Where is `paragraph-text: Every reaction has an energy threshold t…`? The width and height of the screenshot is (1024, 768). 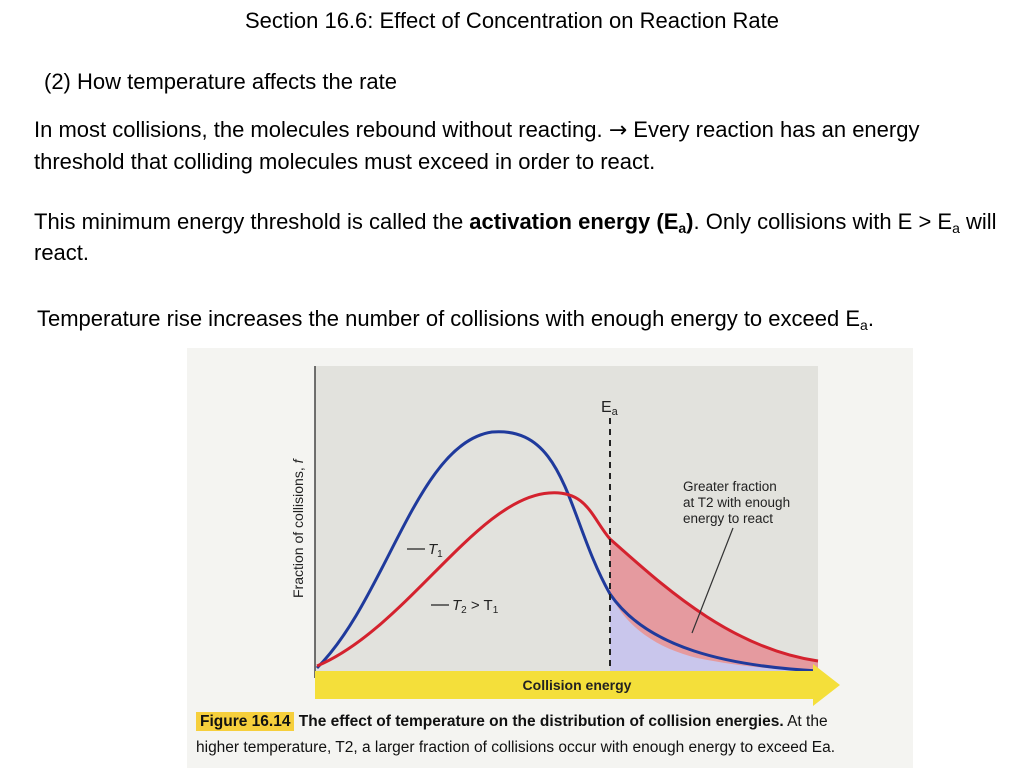
paragraph-text: Every reaction has an energy threshold t… is located at coordinates (477, 145).